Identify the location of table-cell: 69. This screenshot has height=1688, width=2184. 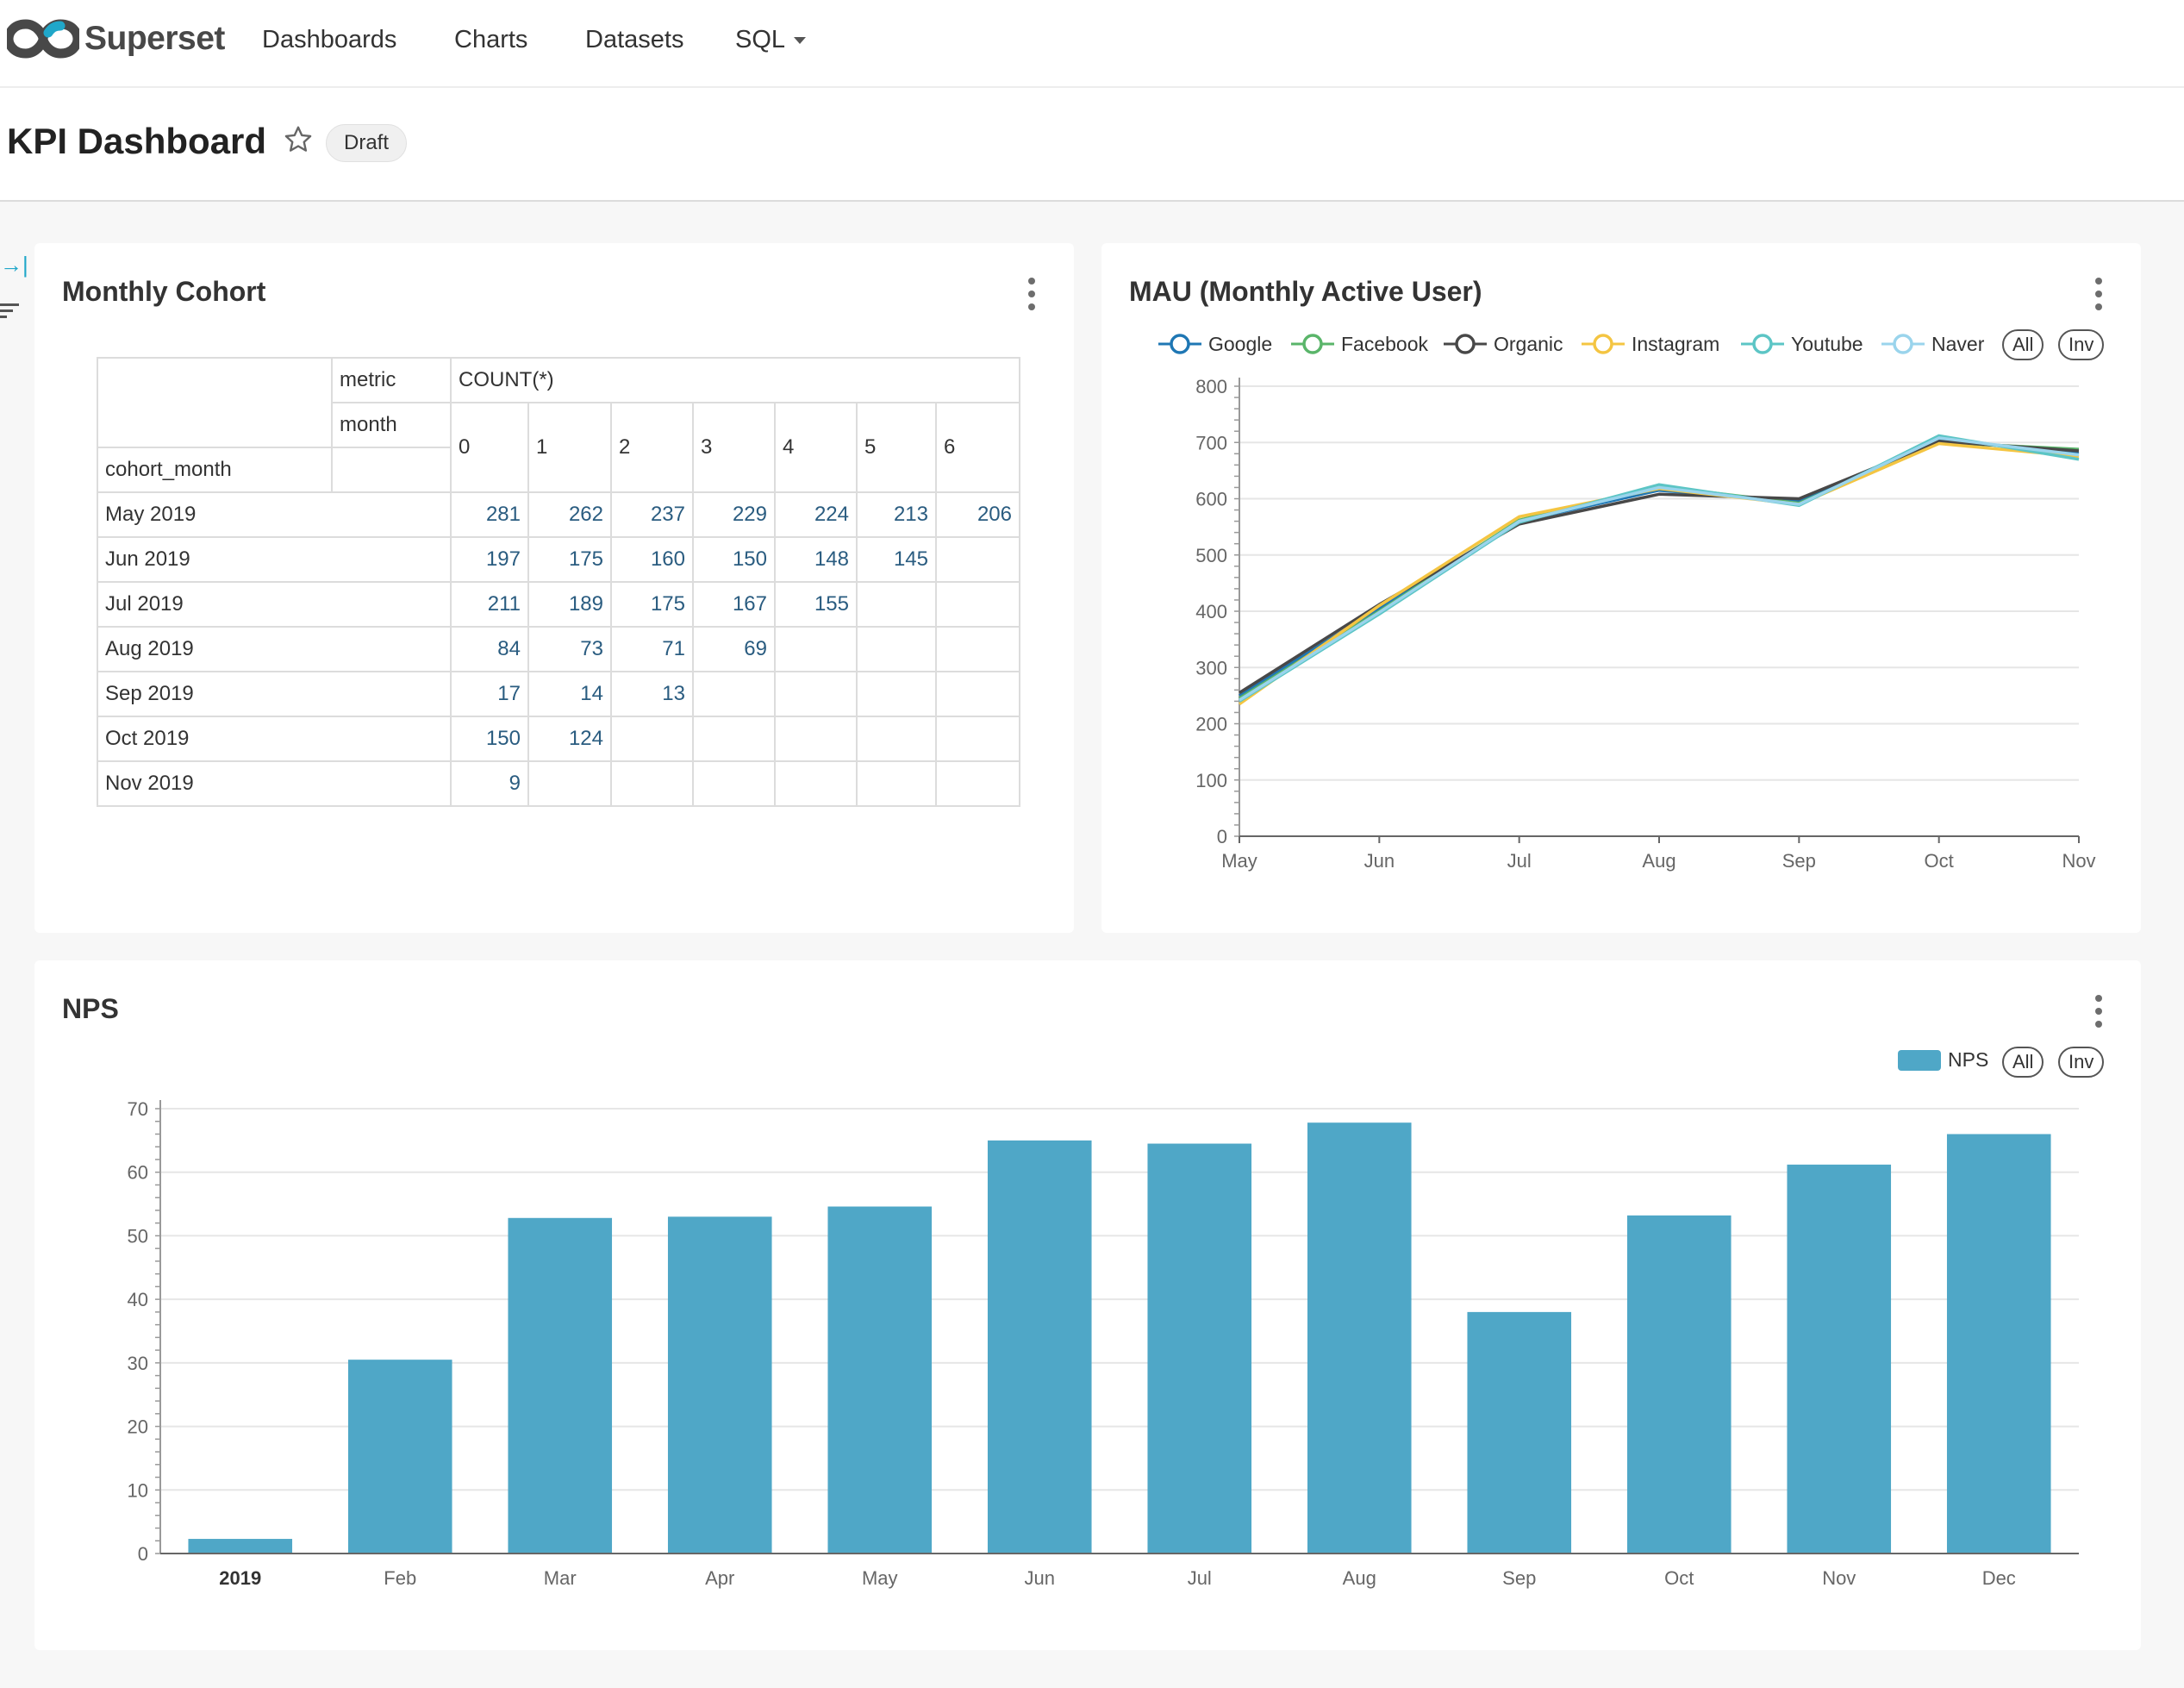
(734, 649).